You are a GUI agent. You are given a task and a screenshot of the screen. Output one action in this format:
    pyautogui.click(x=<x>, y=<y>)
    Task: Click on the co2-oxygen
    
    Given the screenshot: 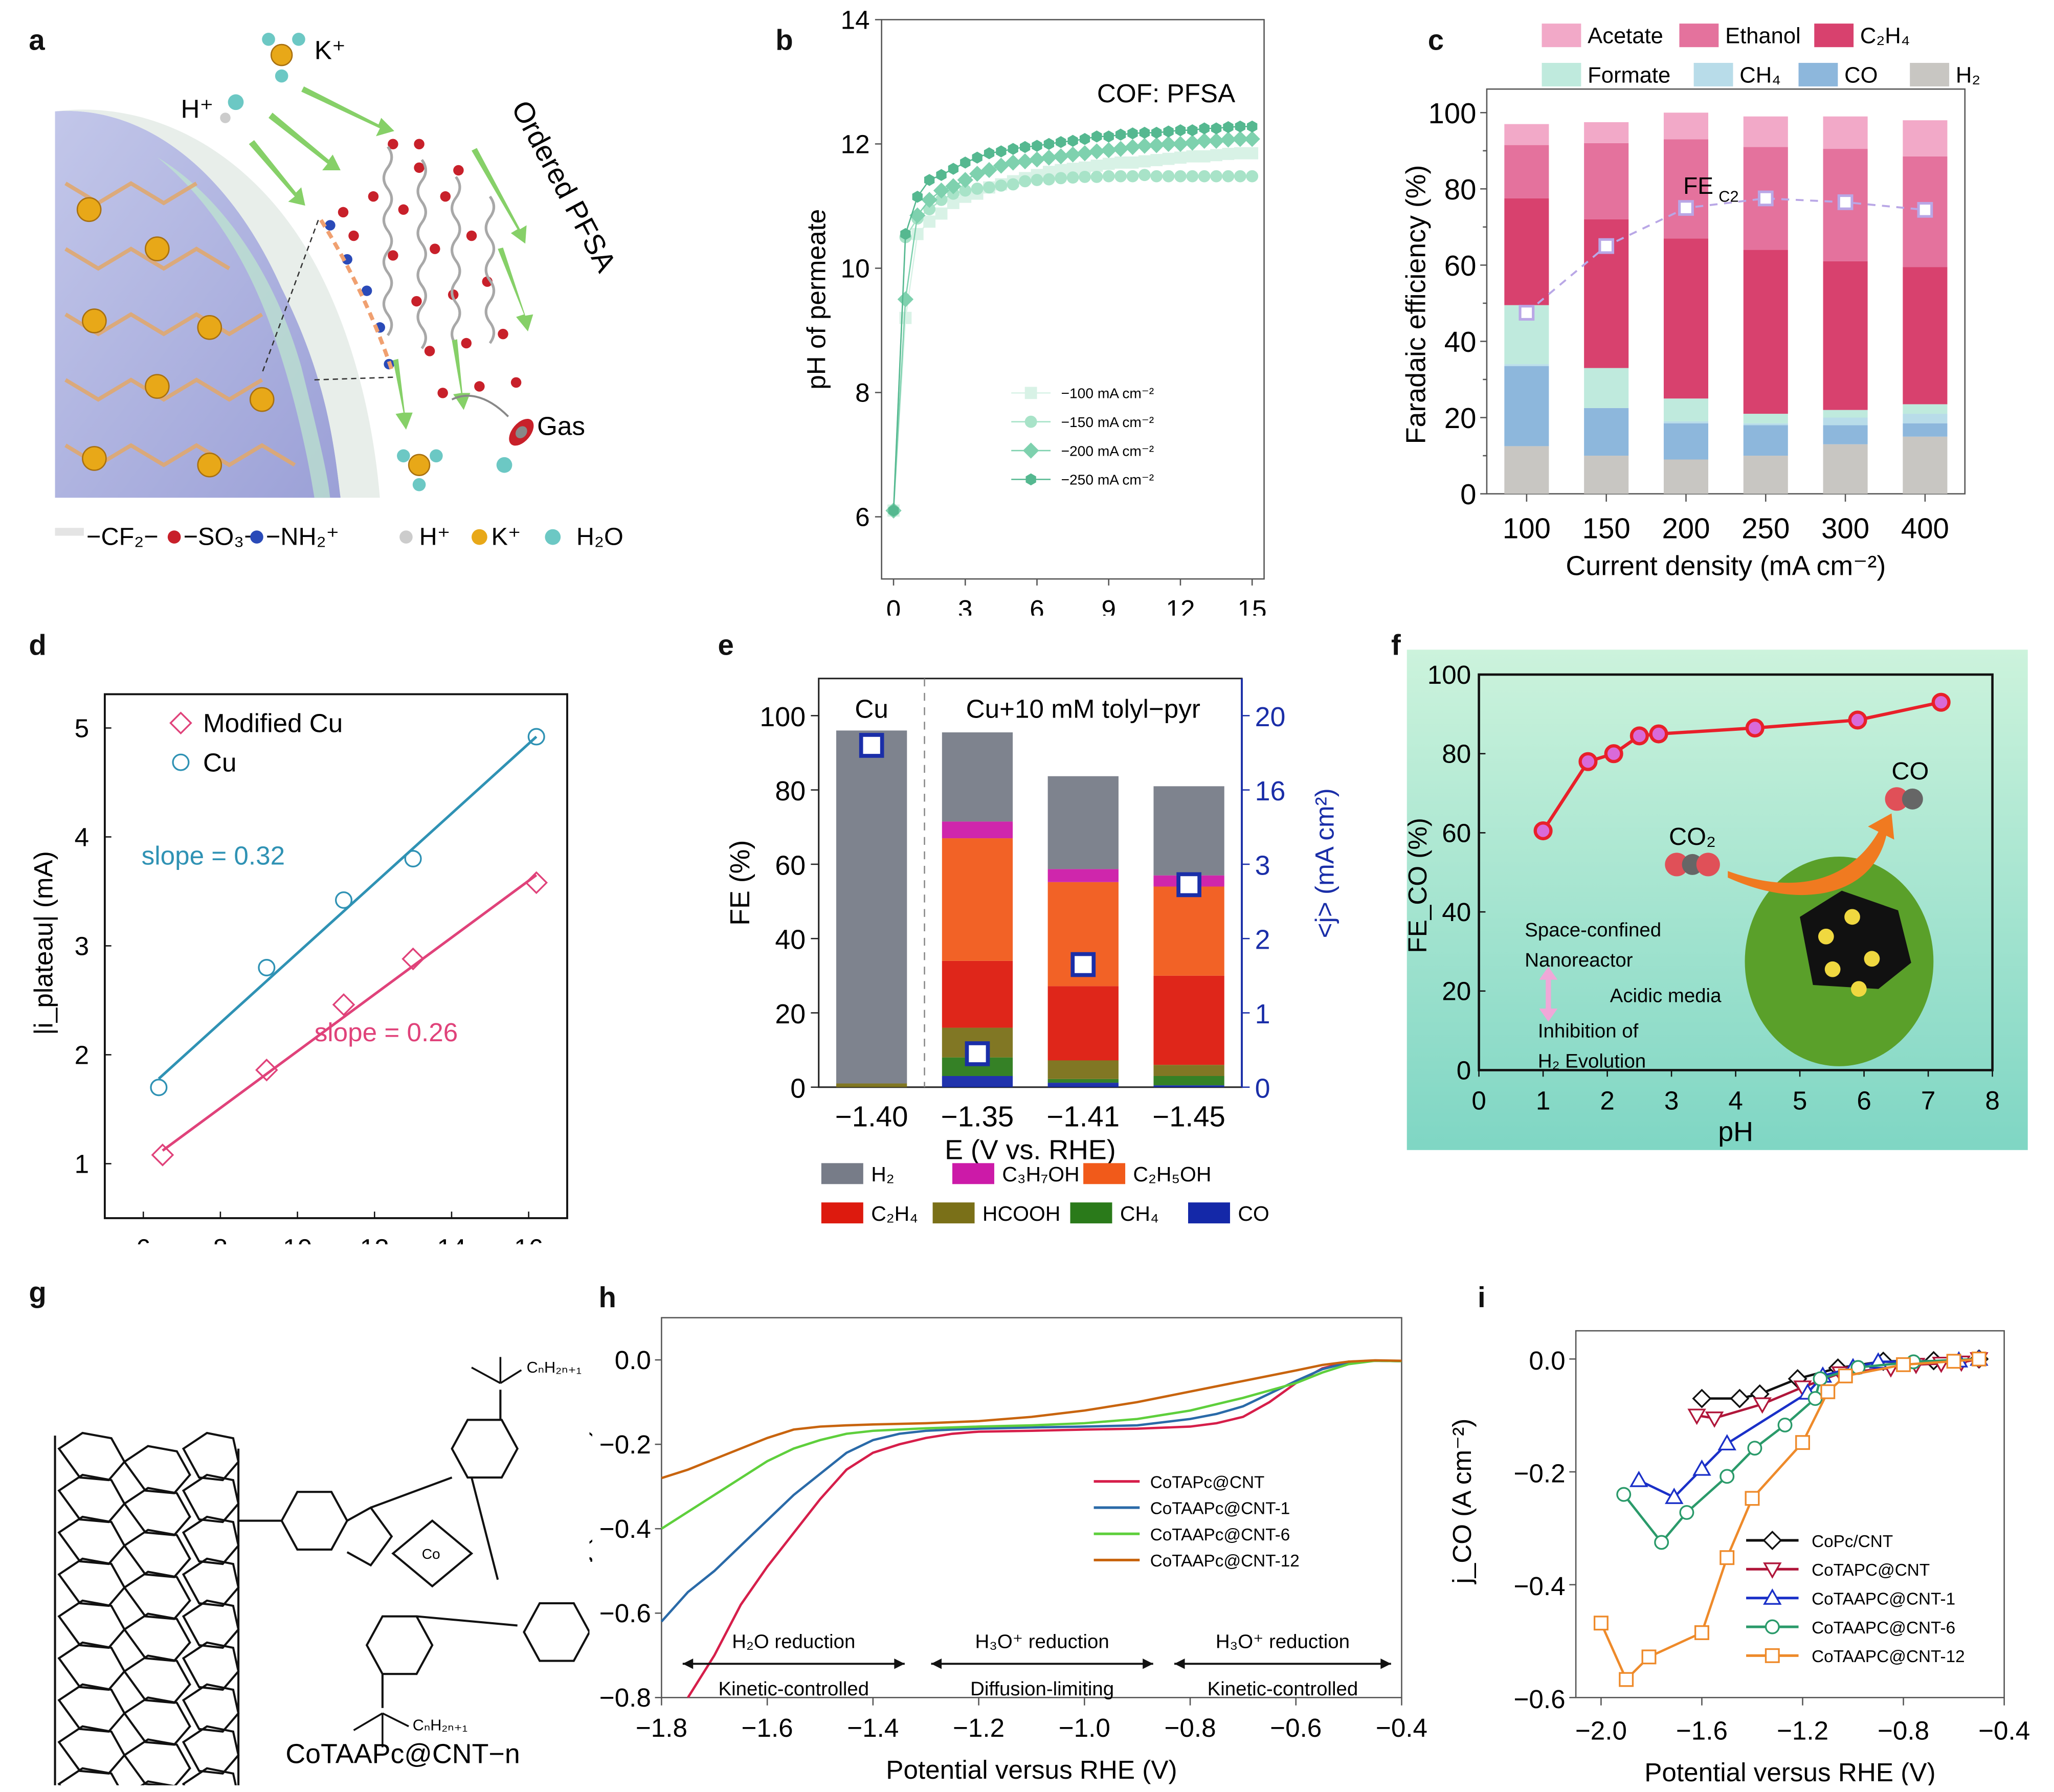 What is the action you would take?
    pyautogui.click(x=1708, y=865)
    